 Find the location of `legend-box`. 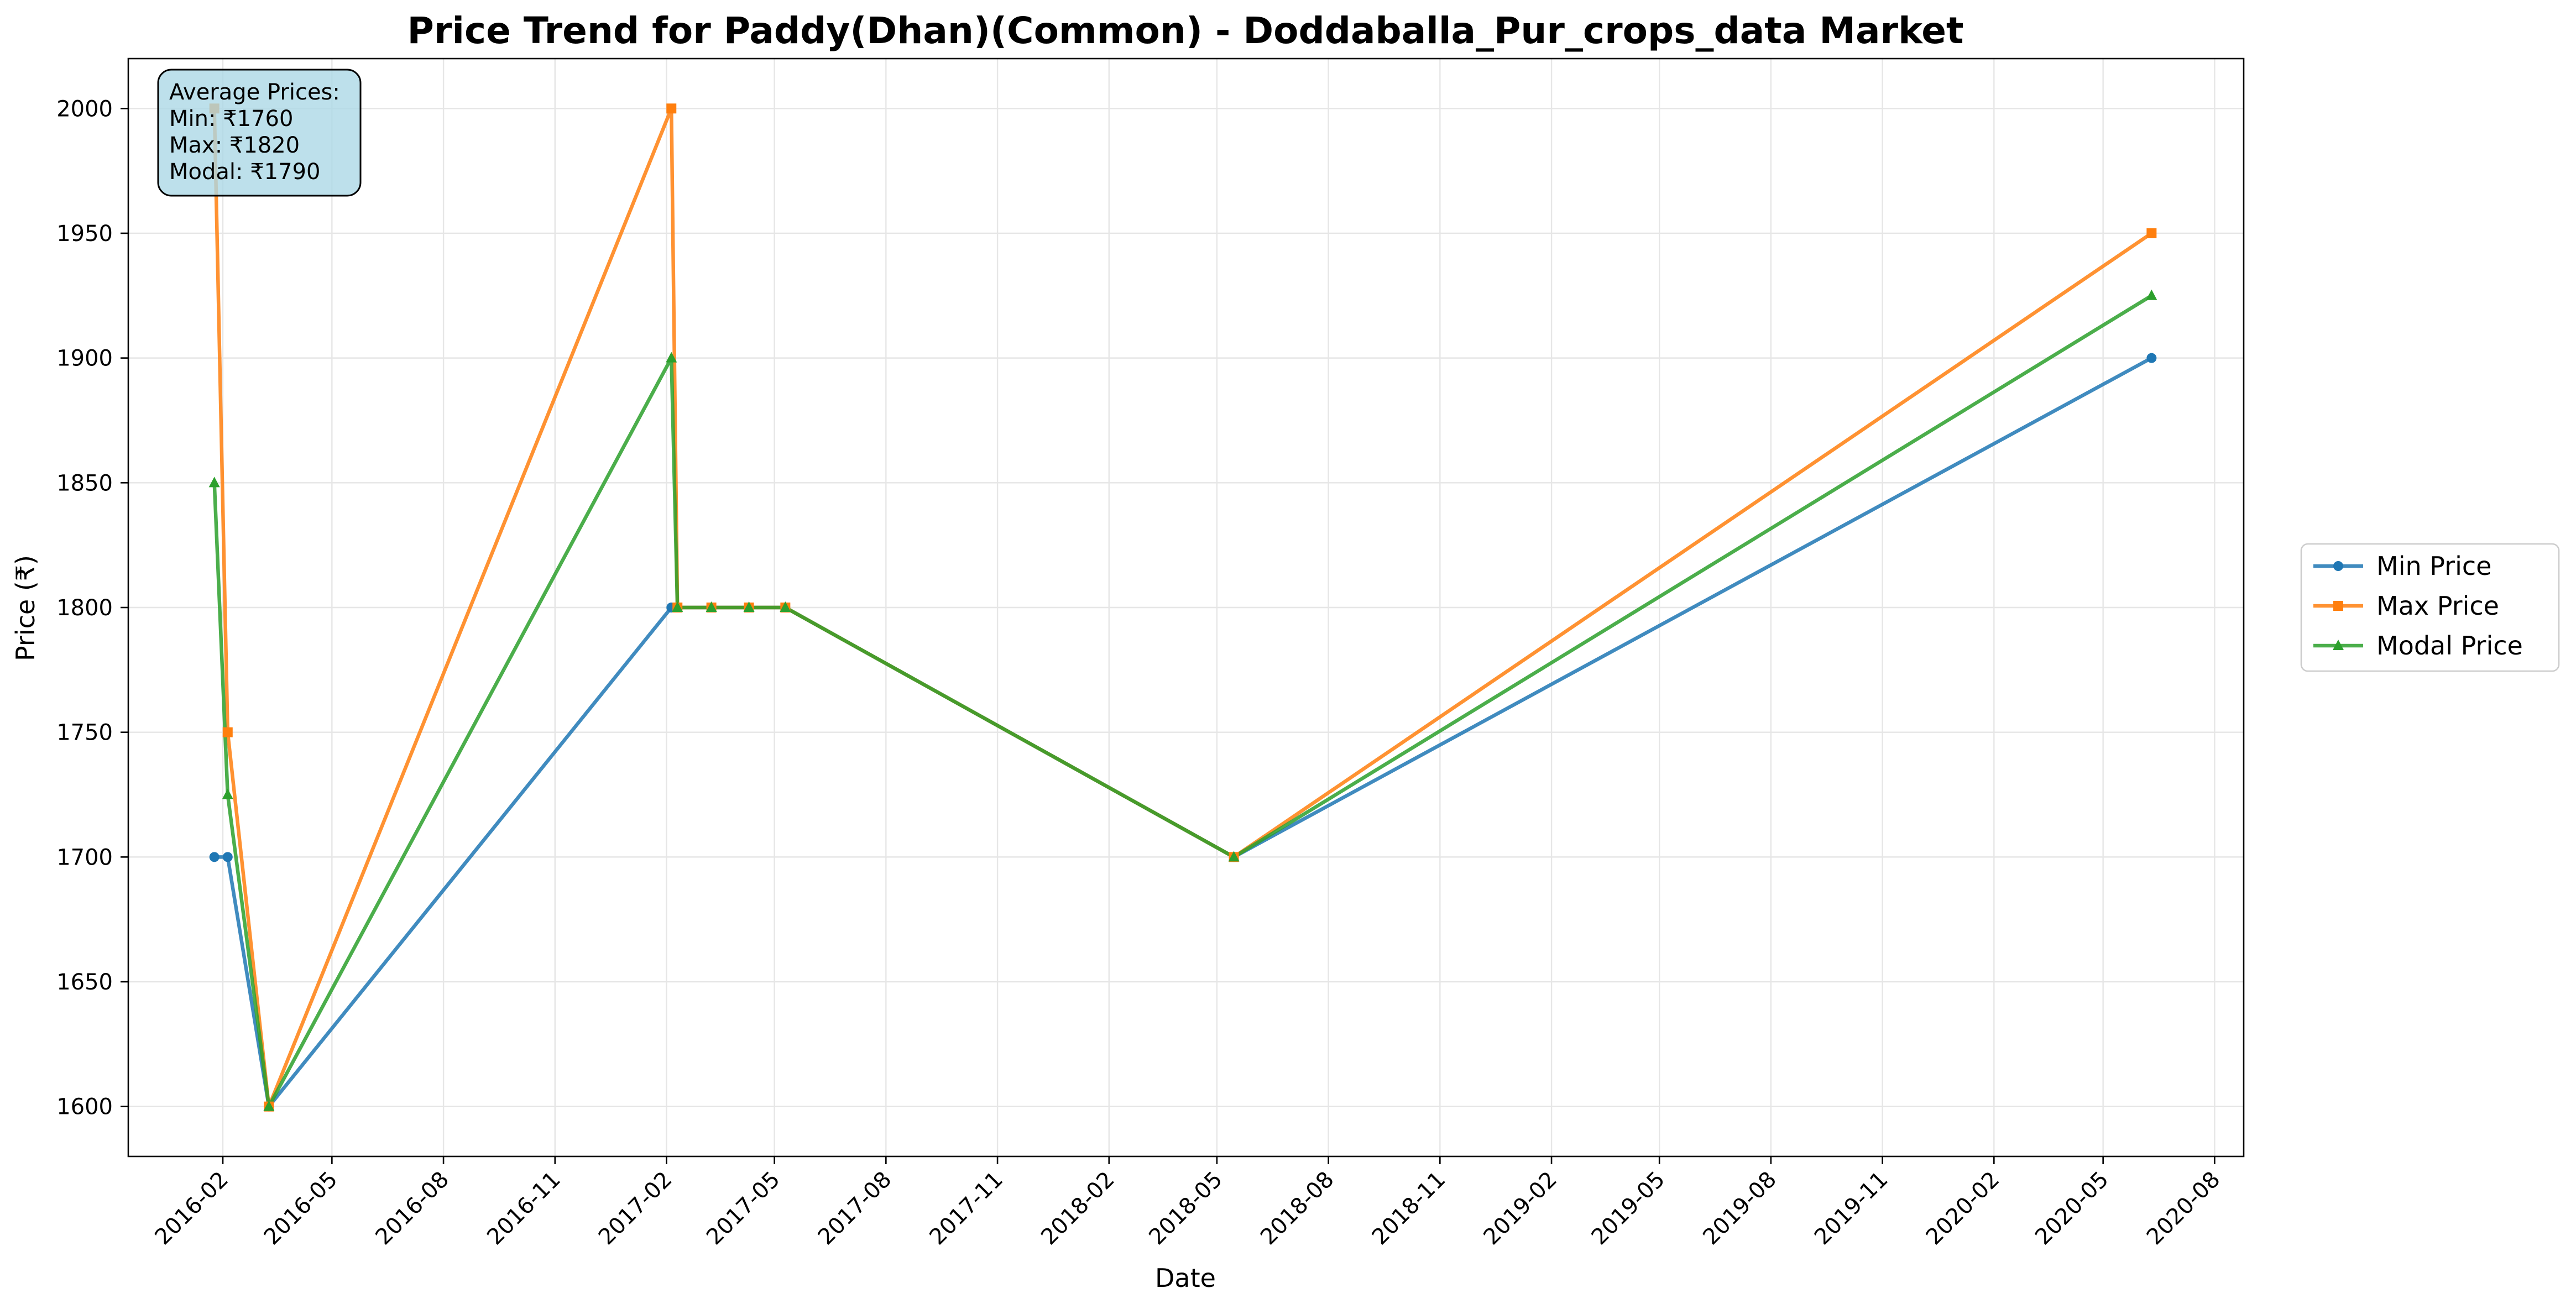

legend-box is located at coordinates (2430, 607).